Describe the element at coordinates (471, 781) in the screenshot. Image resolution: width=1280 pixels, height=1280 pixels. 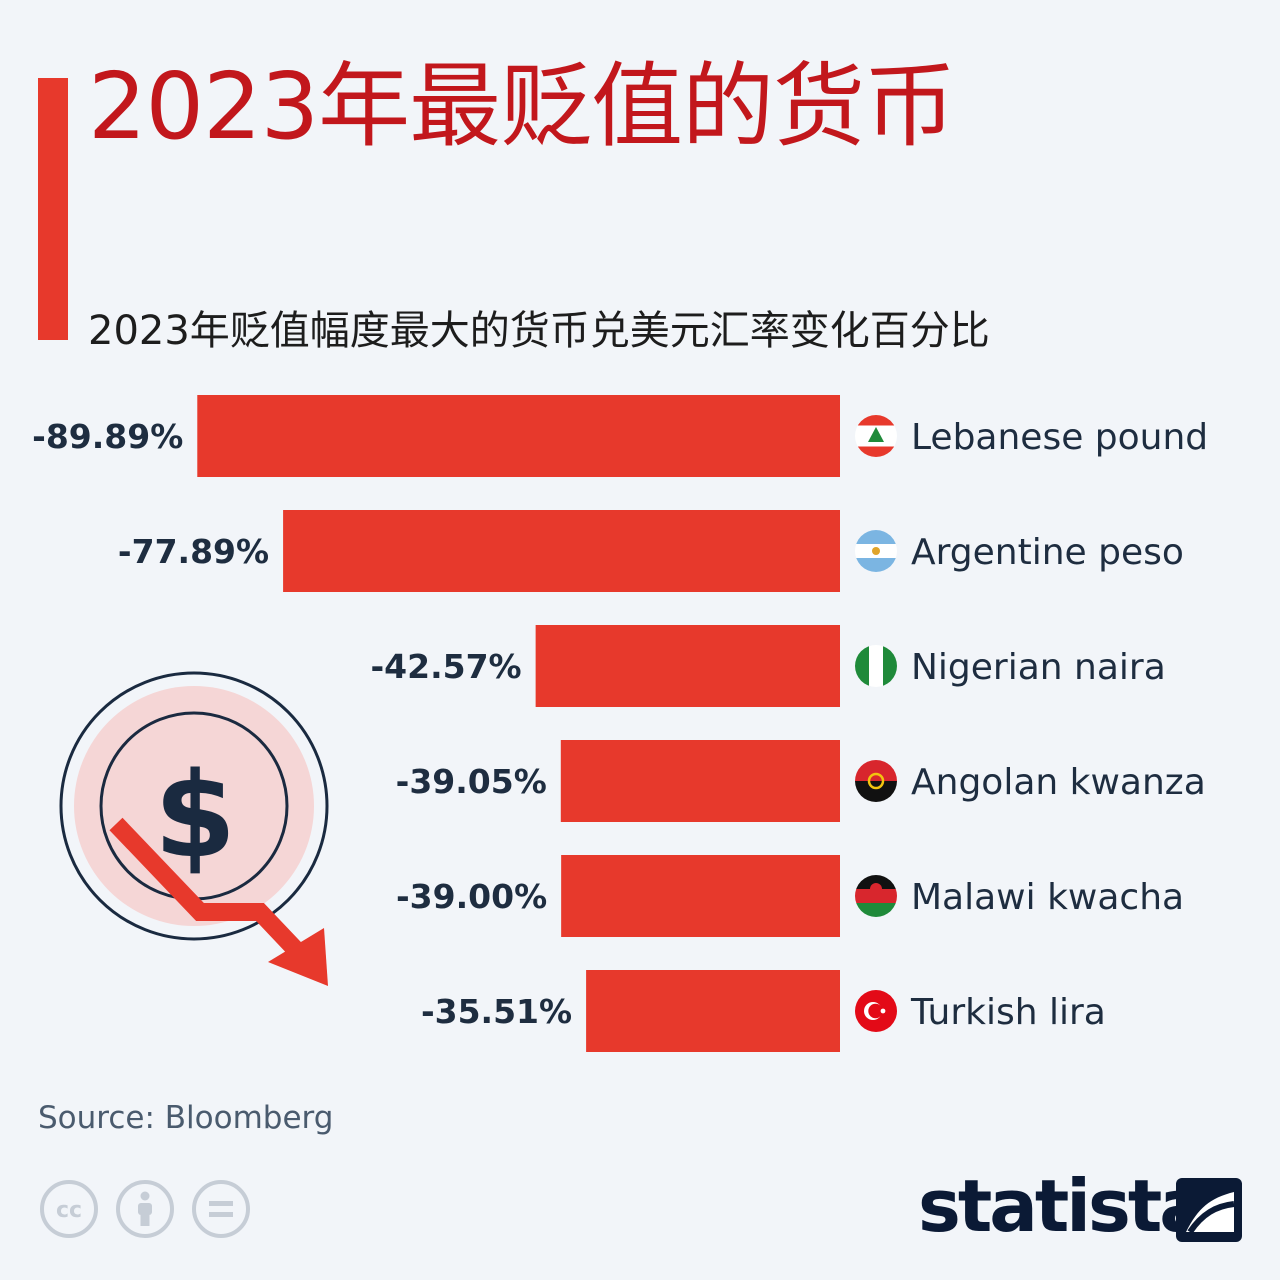
I see `data-label: -39.05%` at that location.